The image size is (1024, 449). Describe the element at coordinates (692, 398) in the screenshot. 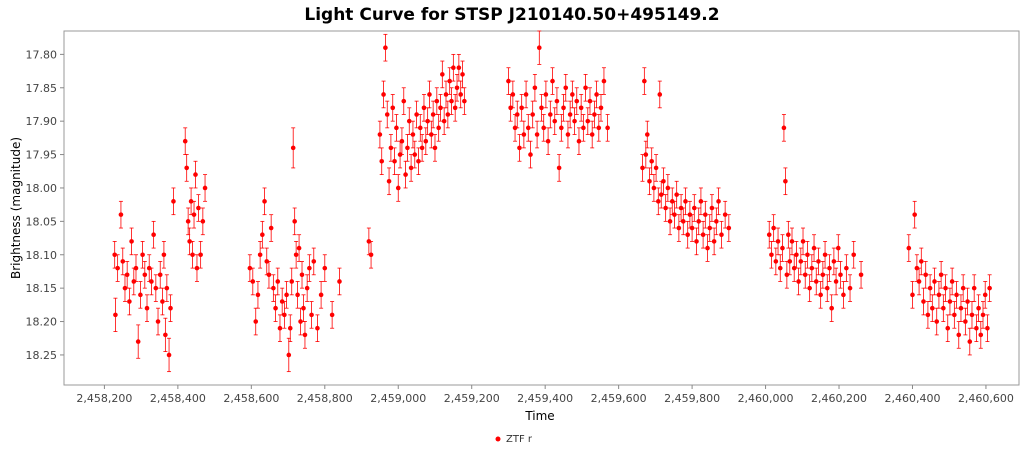

I see `x-tick-label: 2,459,800` at that location.